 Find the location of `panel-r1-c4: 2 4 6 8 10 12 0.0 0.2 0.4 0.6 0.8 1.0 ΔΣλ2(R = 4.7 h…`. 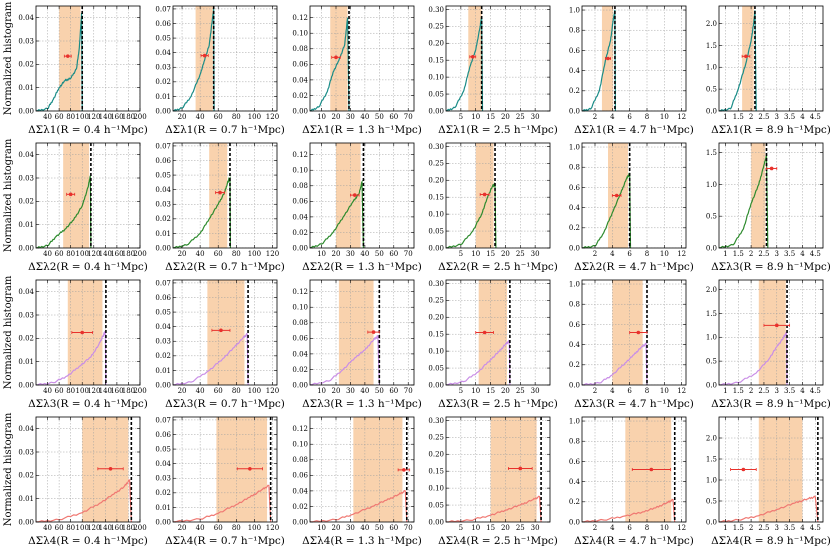

panel-r1-c4: 2 4 6 8 10 12 0.0 0.2 0.4 0.6 0.8 1.0 ΔΣλ2(R = 4.7 h… is located at coordinates (631, 207).